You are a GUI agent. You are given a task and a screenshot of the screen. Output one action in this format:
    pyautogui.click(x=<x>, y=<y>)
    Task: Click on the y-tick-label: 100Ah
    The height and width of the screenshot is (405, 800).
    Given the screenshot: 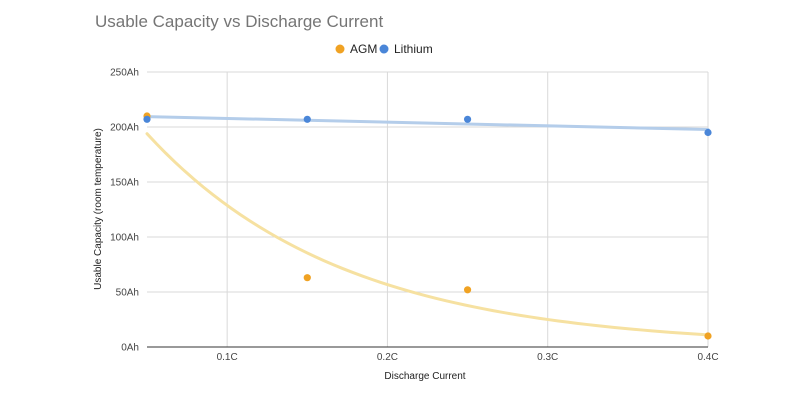 What is the action you would take?
    pyautogui.click(x=124, y=238)
    